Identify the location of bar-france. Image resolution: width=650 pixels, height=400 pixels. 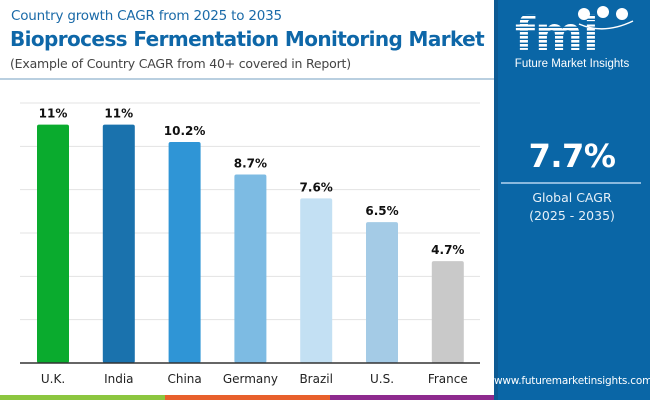
(447, 312).